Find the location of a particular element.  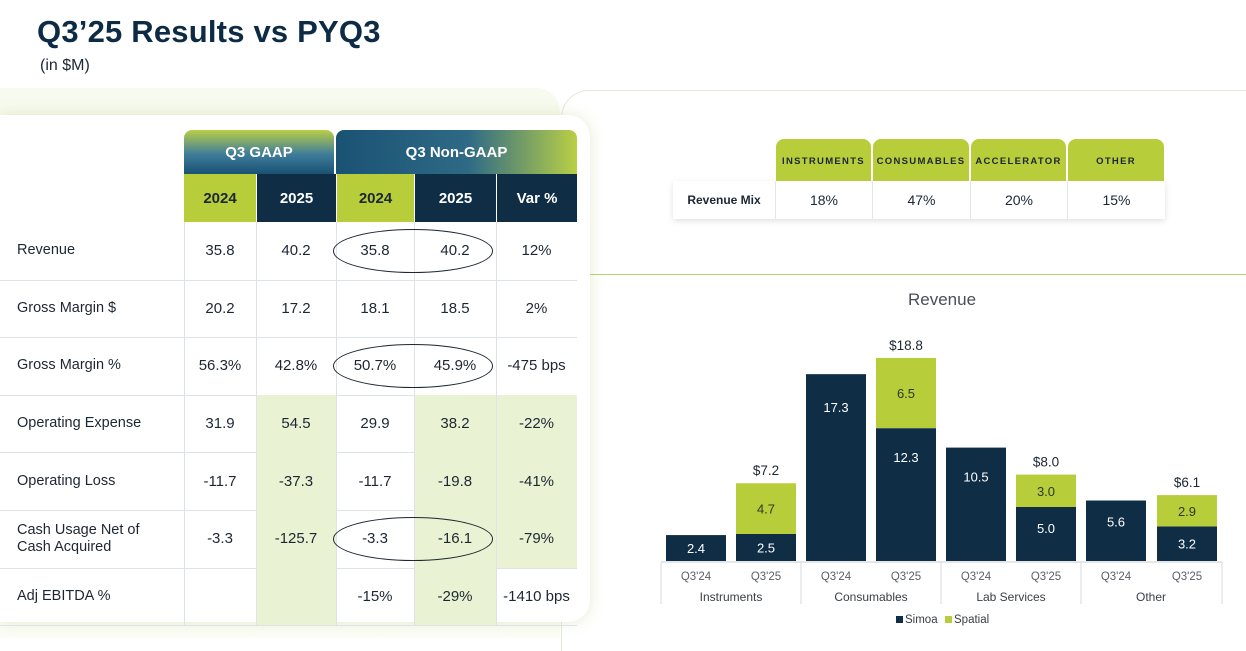

header-col-2: 2024 is located at coordinates (375, 198).